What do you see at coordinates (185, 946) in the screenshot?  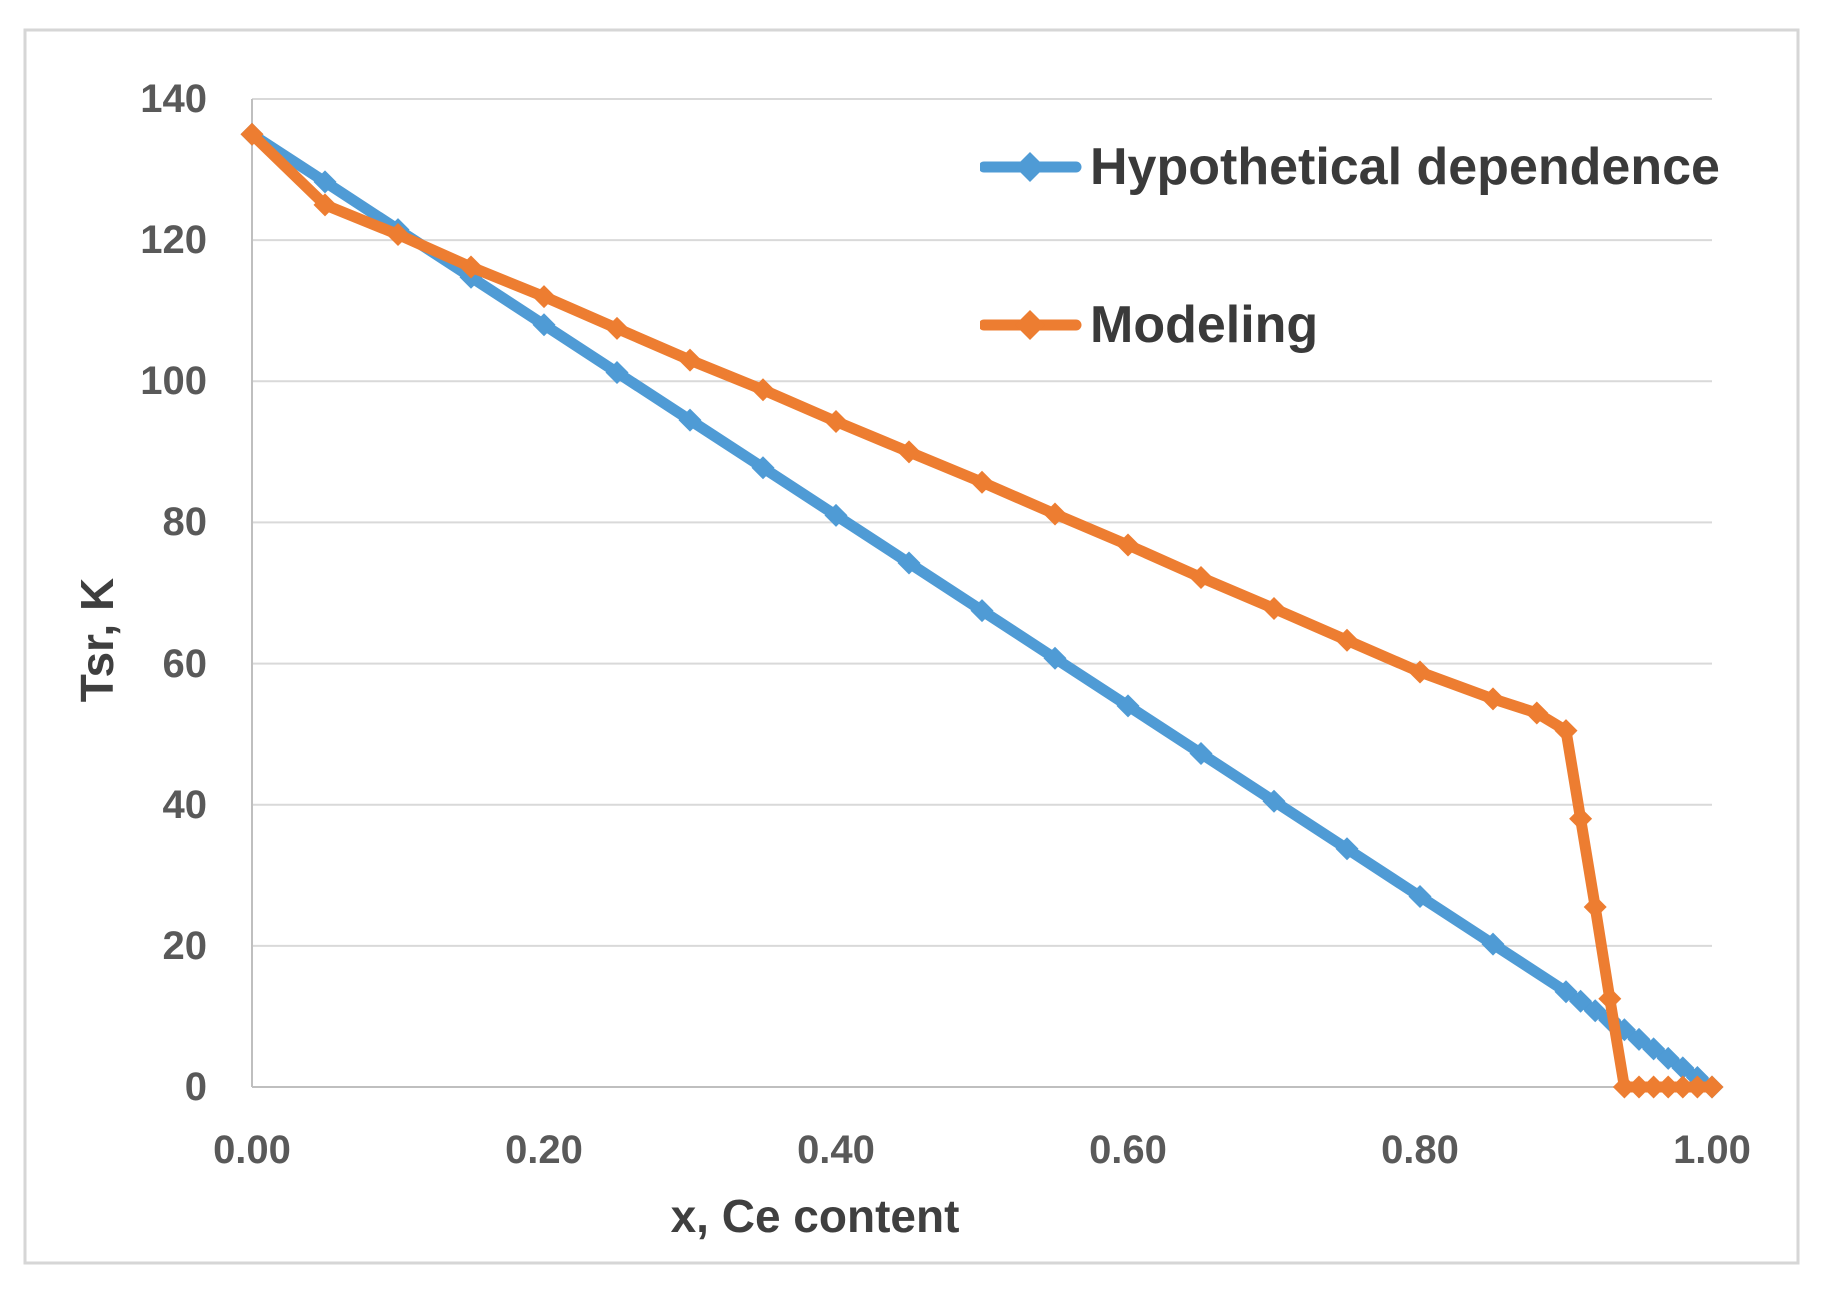 I see `y-tick-label: 20` at bounding box center [185, 946].